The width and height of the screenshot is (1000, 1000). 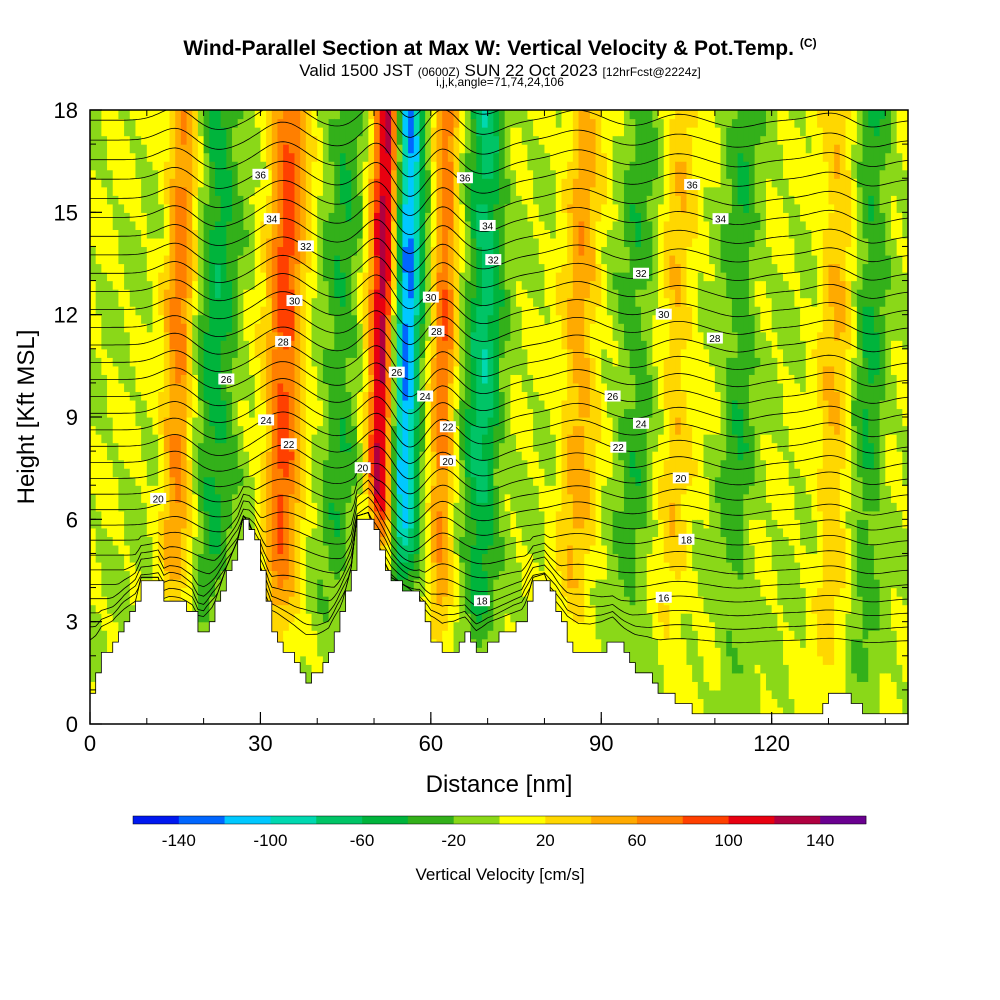 What do you see at coordinates (500, 82) in the screenshot?
I see `section-params: i,j,k,angle=71,74,24,106` at bounding box center [500, 82].